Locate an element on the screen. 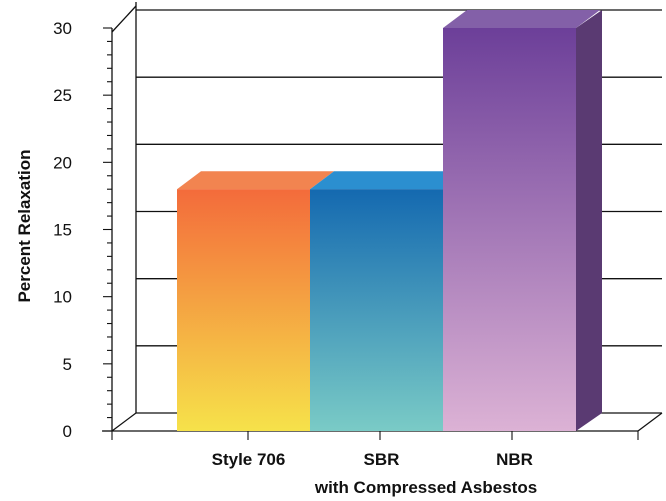 This screenshot has width=666, height=501. depth-edge-top is located at coordinates (124, 19).